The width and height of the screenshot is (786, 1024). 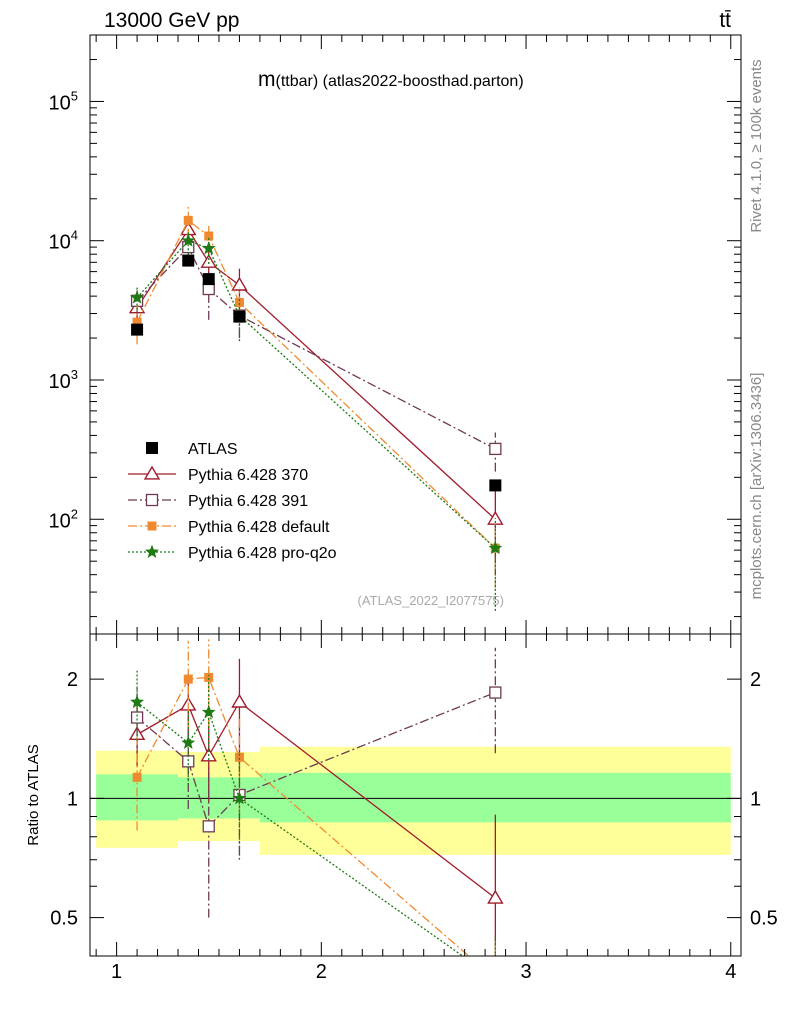 I want to click on y-tick-exponent: 3, so click(x=74, y=374).